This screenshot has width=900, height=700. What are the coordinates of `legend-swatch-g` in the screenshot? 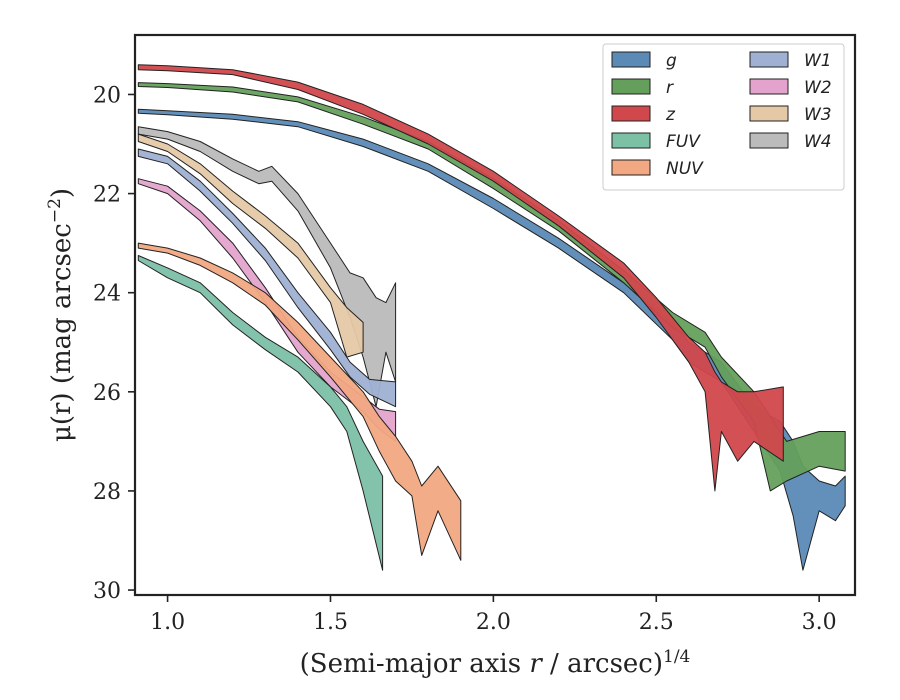 It's located at (631, 59).